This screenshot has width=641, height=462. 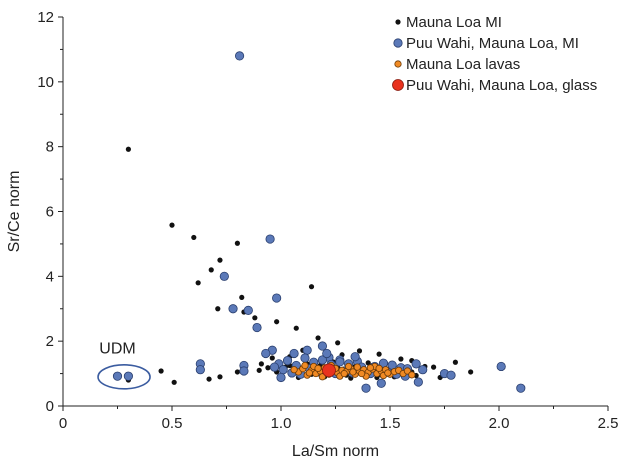 I want to click on y-tick-label: 8, so click(x=50, y=147).